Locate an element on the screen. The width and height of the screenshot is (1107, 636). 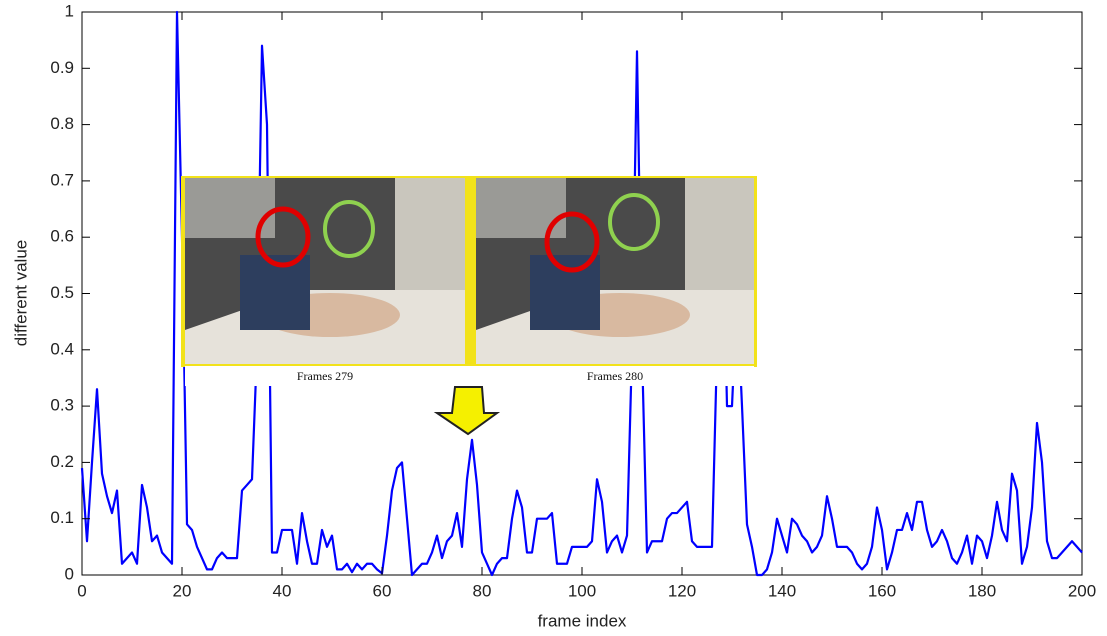
pointer-arrow is located at coordinates (467, 411).